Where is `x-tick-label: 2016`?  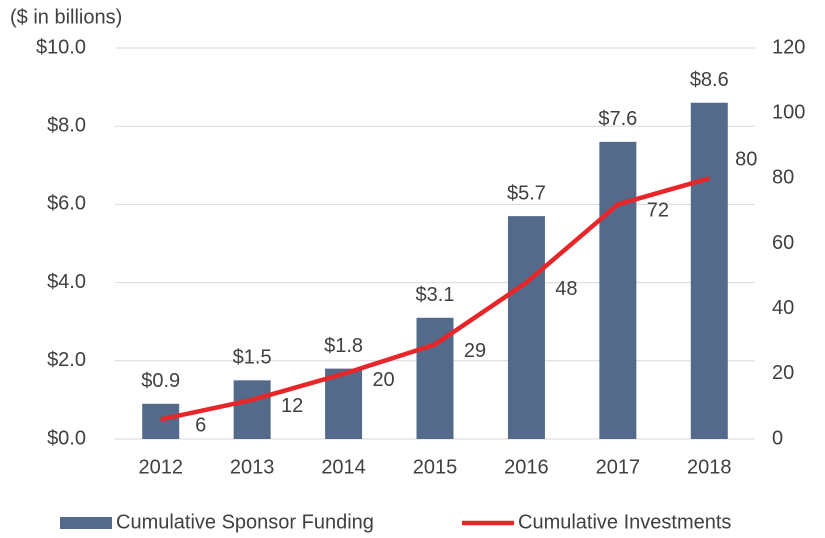 x-tick-label: 2016 is located at coordinates (526, 467).